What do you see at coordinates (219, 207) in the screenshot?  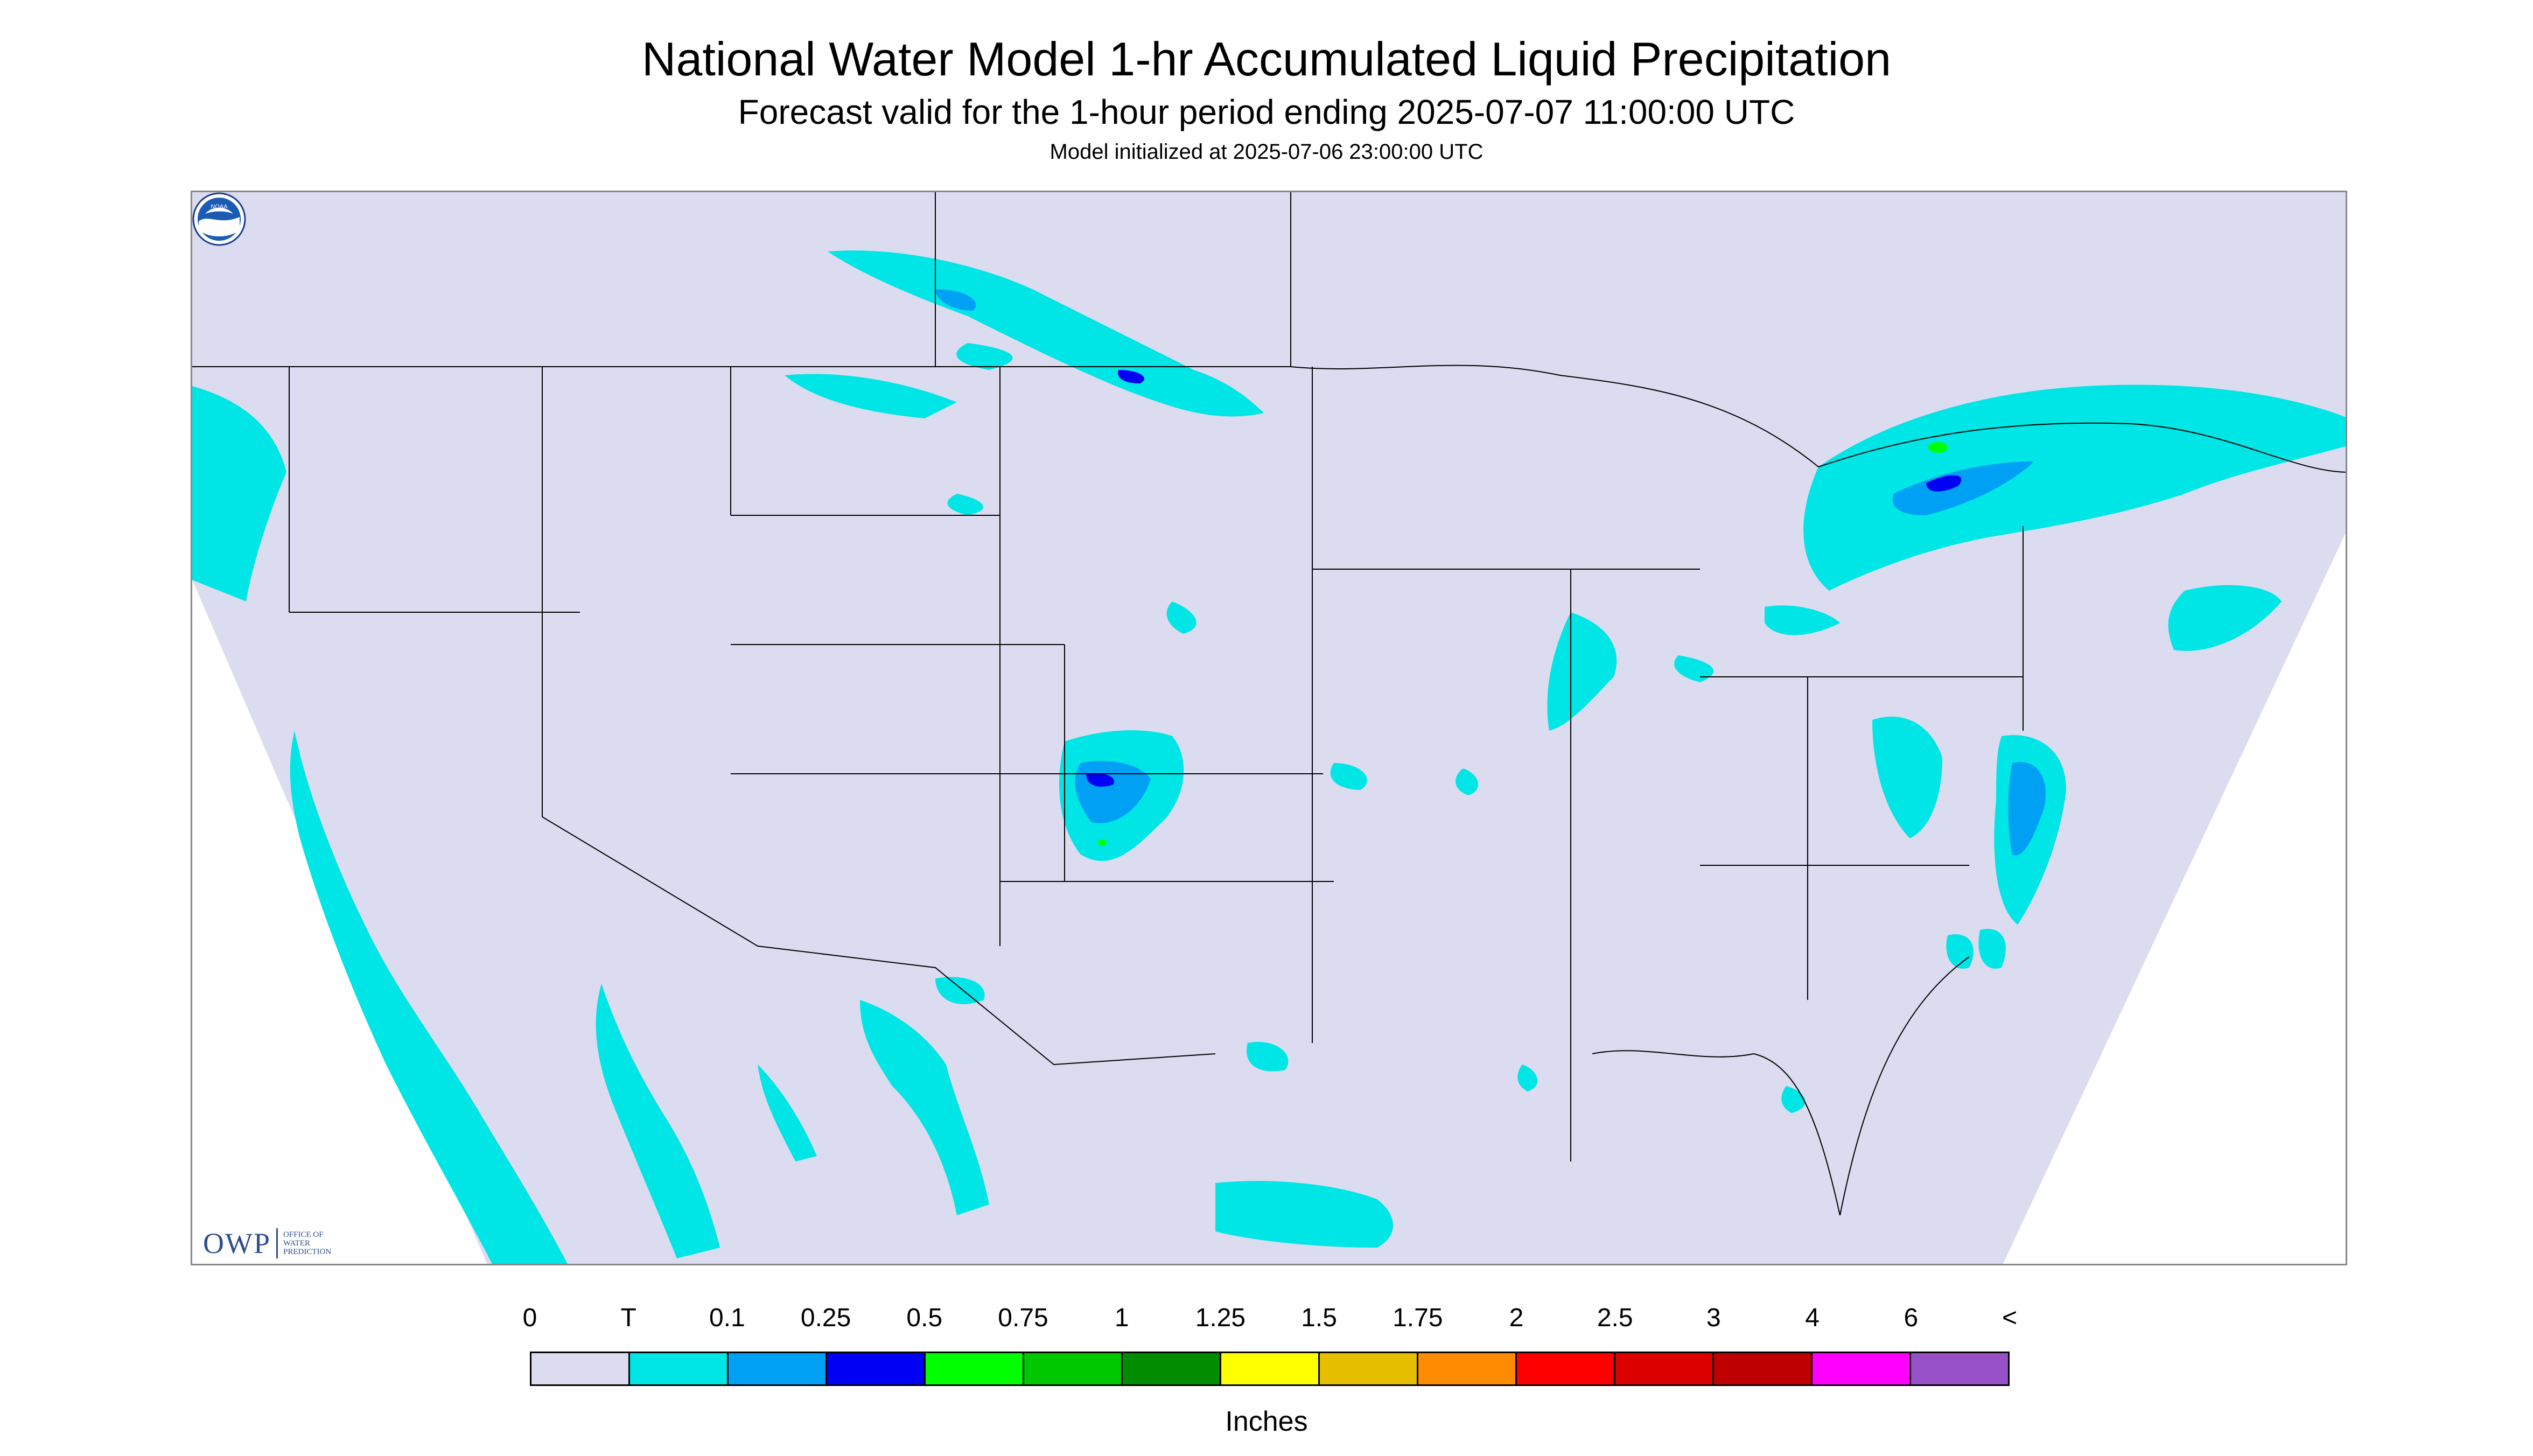 I see `noaa-seal-text: NOAA` at bounding box center [219, 207].